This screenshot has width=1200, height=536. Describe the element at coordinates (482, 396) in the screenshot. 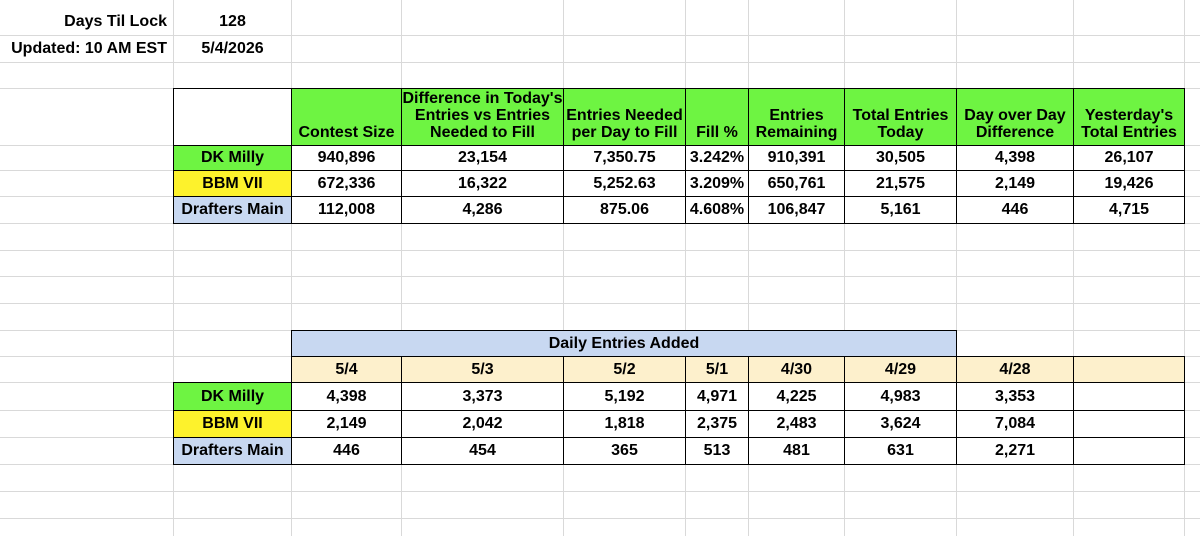

I see `daily-cell: 3,373` at that location.